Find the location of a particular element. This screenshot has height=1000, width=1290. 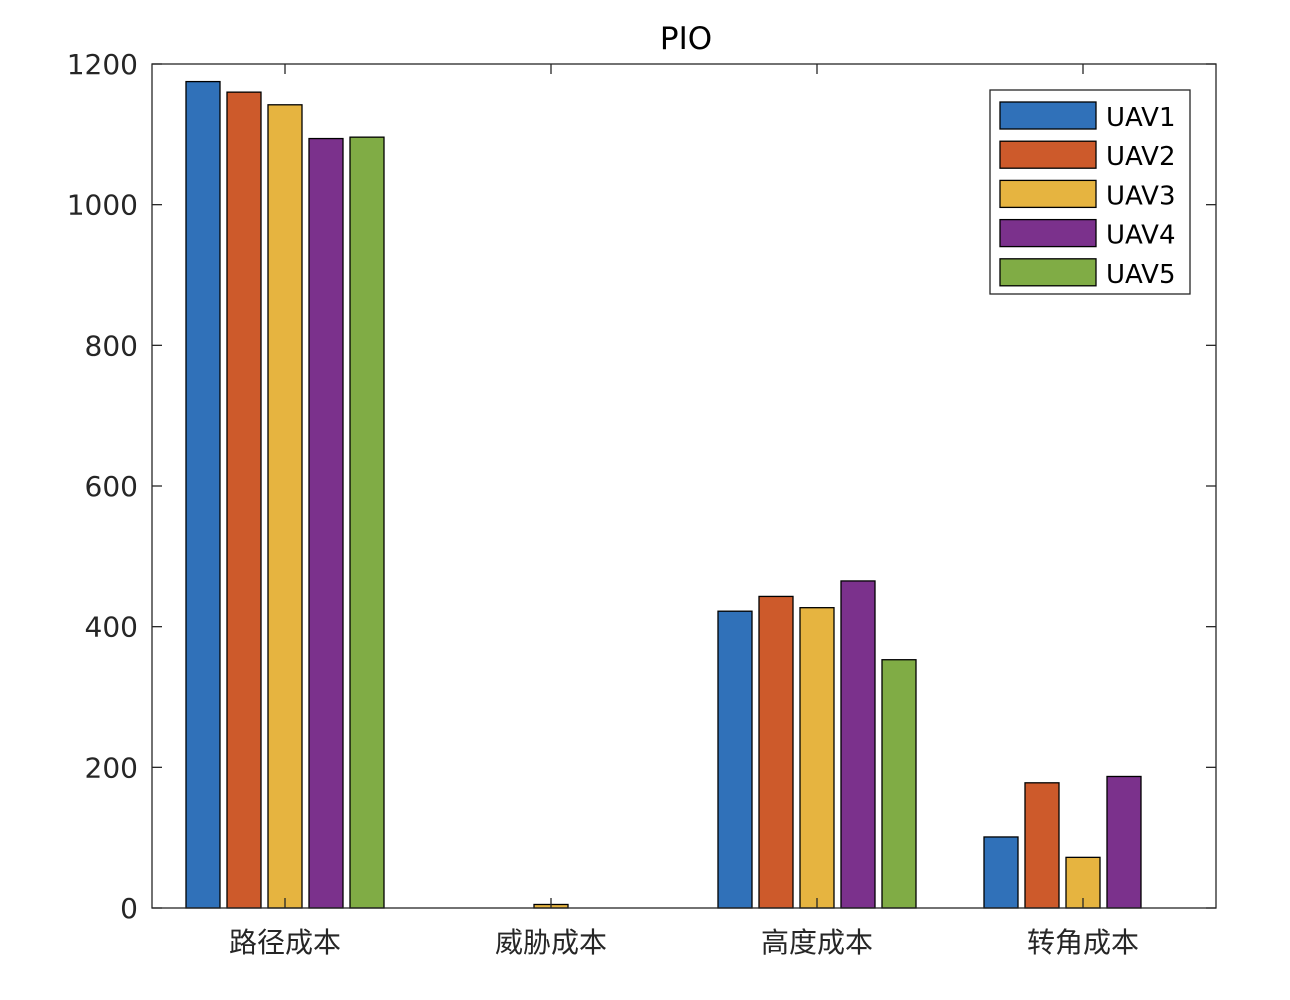

legend-swatch-uav3 is located at coordinates (1048, 194).